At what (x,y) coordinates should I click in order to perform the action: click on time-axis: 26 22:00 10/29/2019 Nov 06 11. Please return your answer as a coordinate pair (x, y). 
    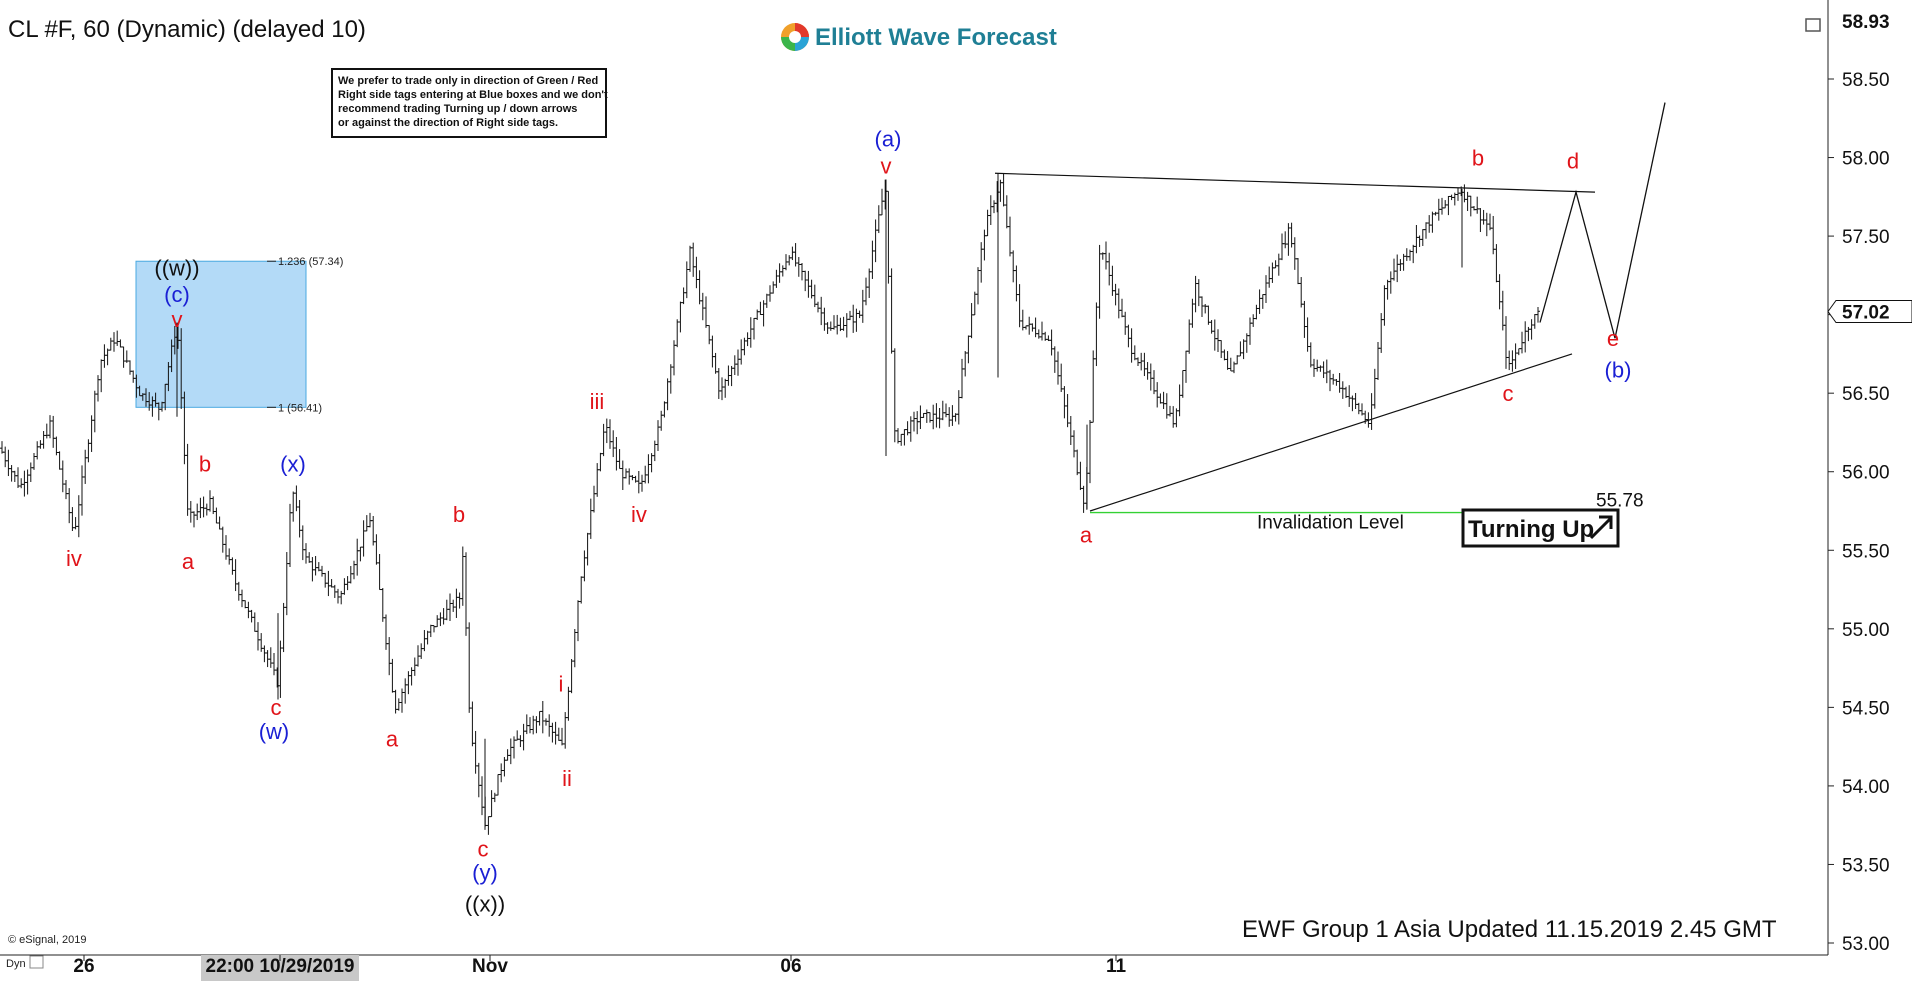
    Looking at the image, I should click on (914, 967).